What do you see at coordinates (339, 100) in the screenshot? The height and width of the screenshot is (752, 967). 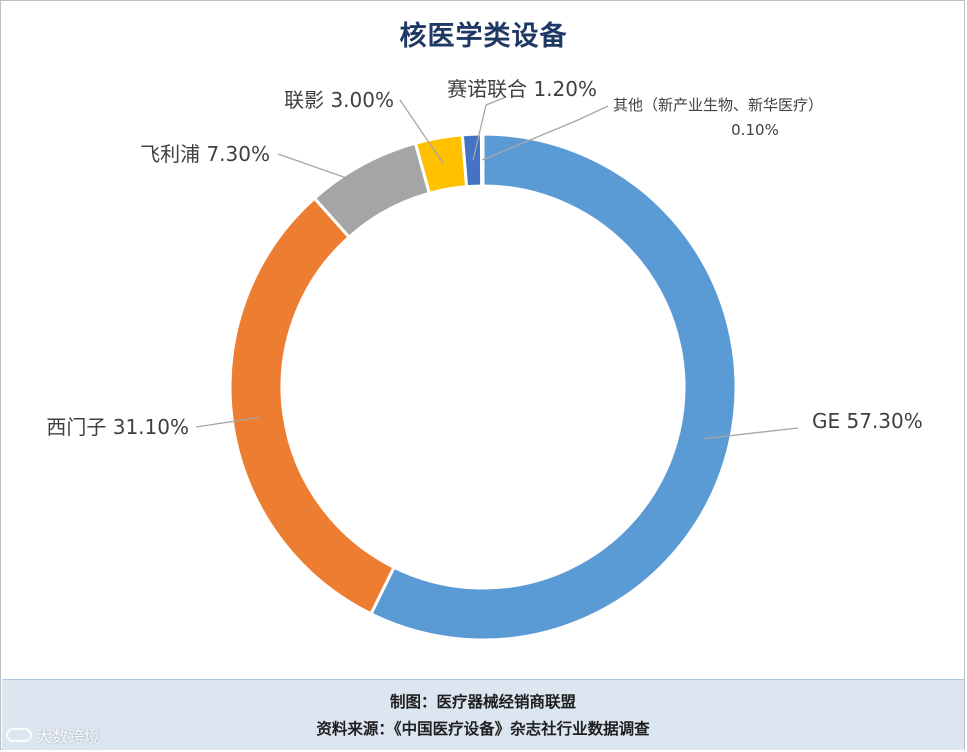 I see `slice-label-3: 联影 3.00%` at bounding box center [339, 100].